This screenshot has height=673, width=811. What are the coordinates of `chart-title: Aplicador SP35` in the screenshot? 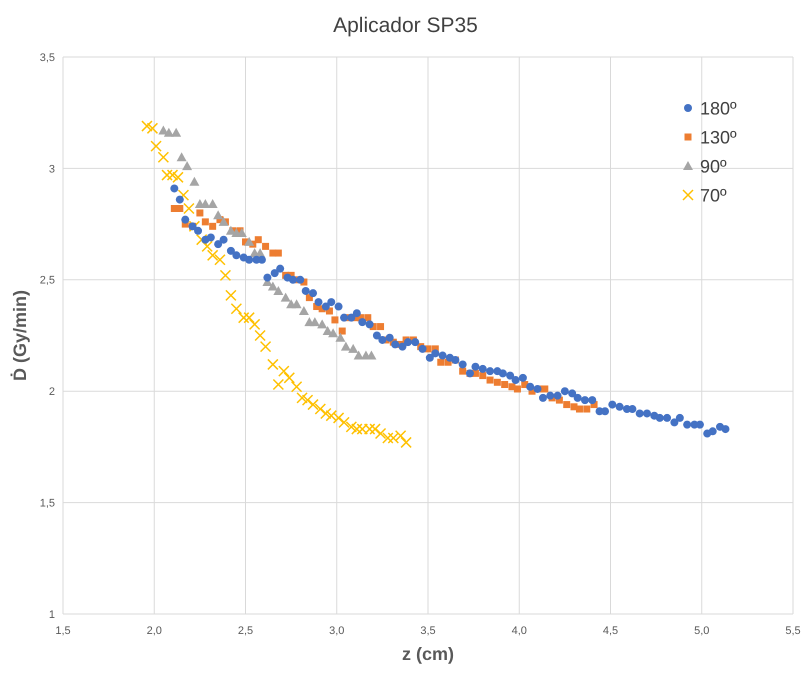 It's located at (405, 25).